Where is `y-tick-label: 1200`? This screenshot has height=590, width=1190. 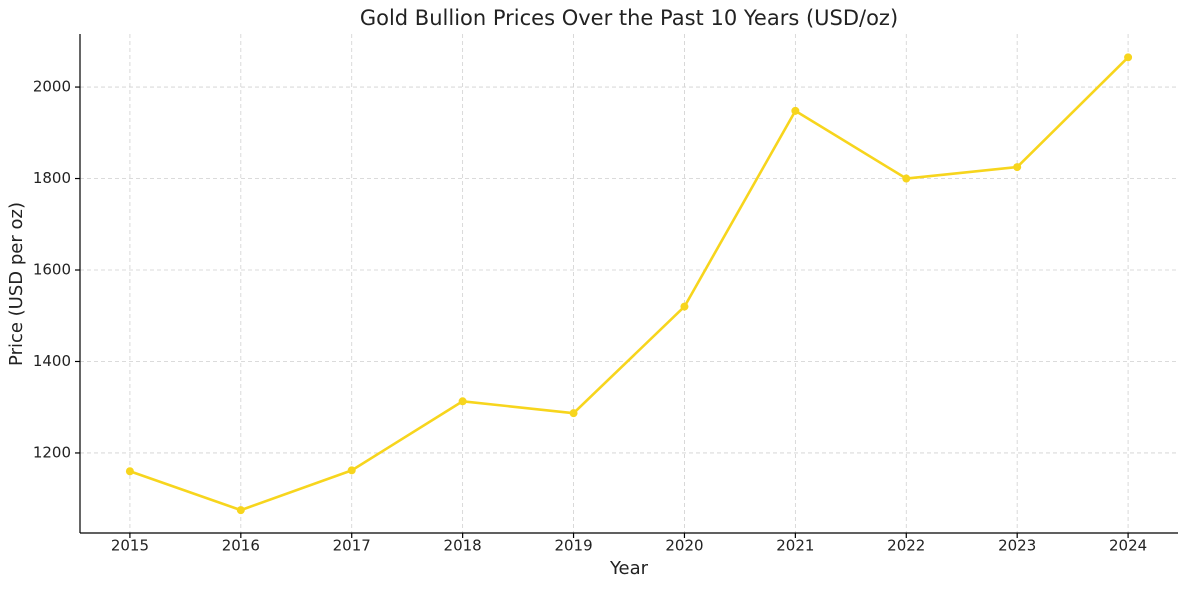
y-tick-label: 1200 is located at coordinates (52, 452).